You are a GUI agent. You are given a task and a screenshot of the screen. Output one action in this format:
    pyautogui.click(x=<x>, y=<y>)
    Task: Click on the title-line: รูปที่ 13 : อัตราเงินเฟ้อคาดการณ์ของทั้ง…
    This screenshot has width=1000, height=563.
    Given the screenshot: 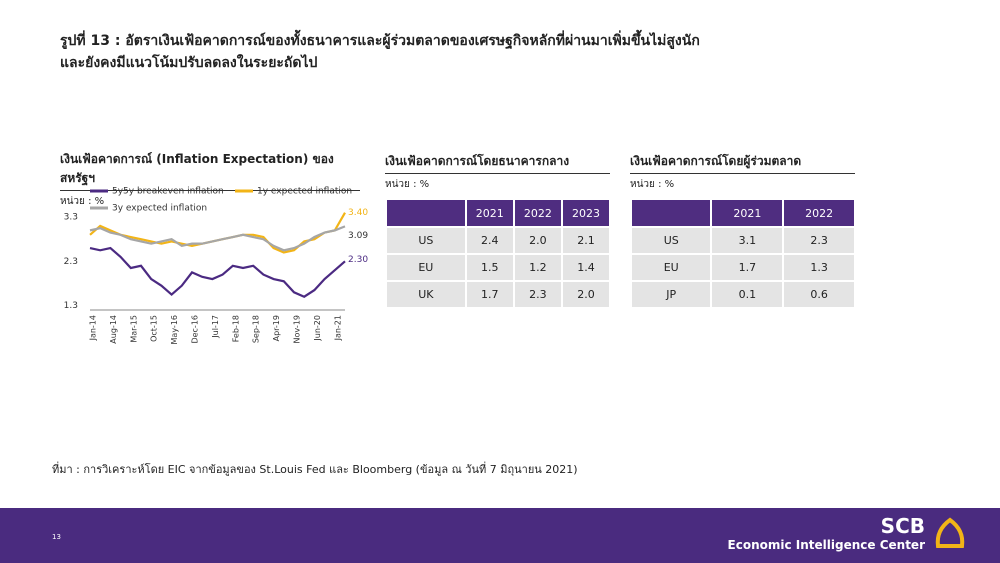 What is the action you would take?
    pyautogui.click(x=380, y=41)
    